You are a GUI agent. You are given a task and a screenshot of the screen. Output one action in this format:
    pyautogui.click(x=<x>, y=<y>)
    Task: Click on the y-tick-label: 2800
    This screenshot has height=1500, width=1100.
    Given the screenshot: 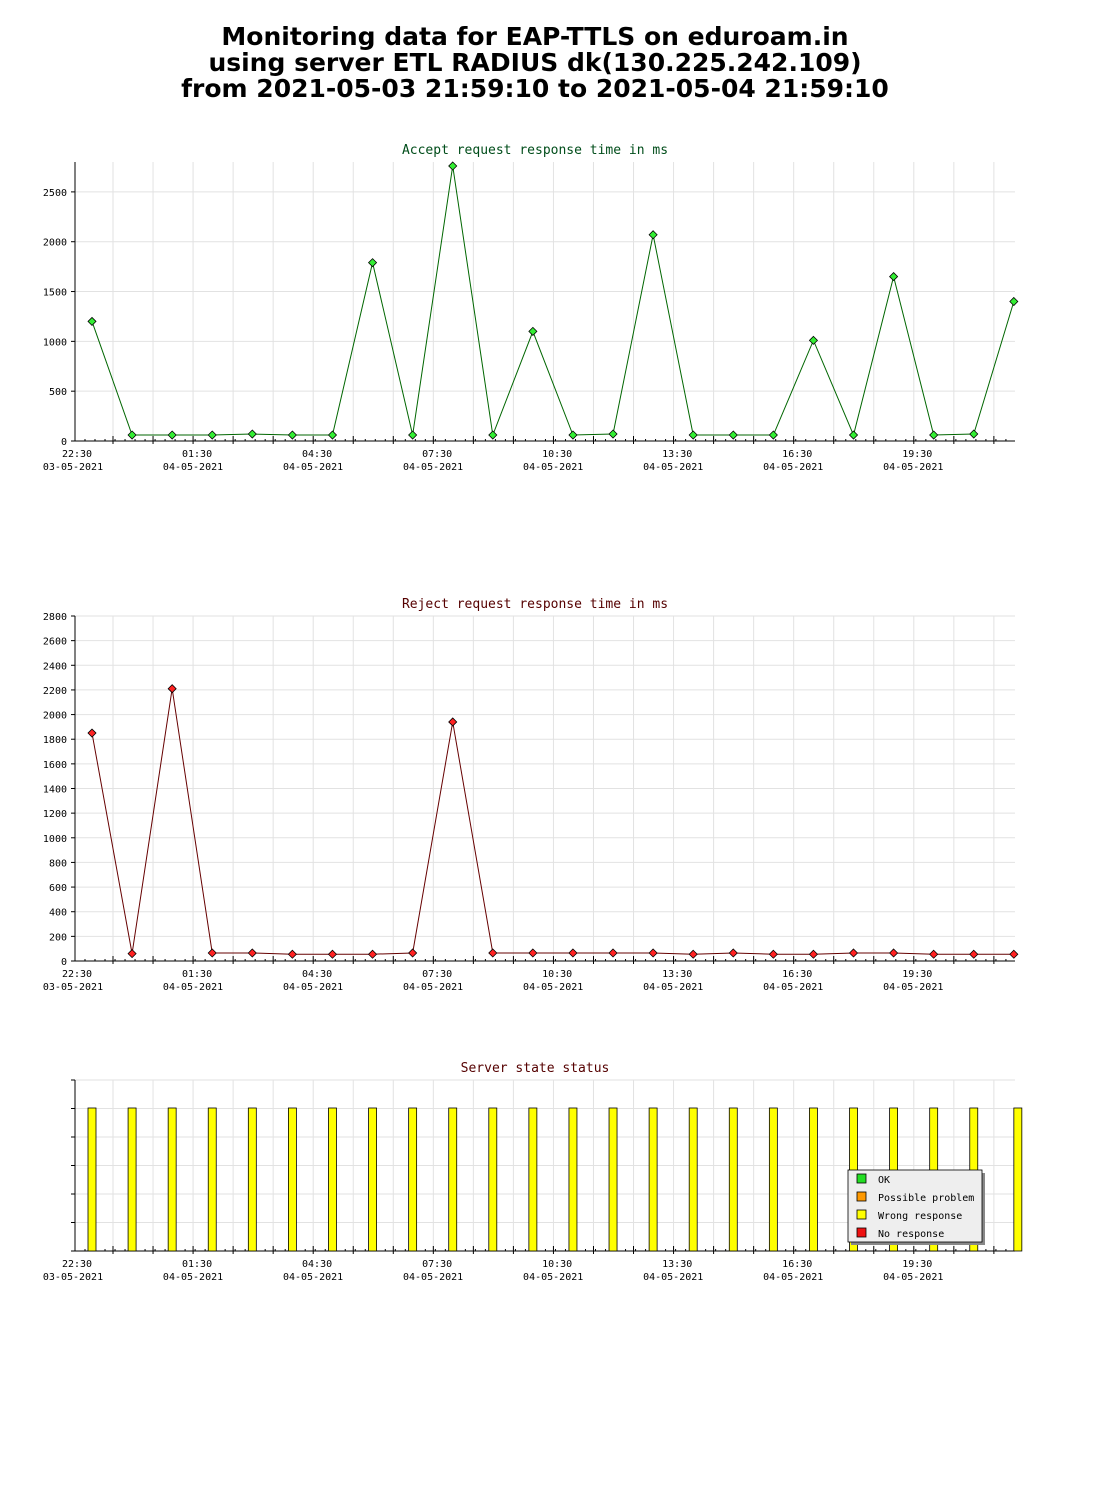 What is the action you would take?
    pyautogui.click(x=55, y=617)
    